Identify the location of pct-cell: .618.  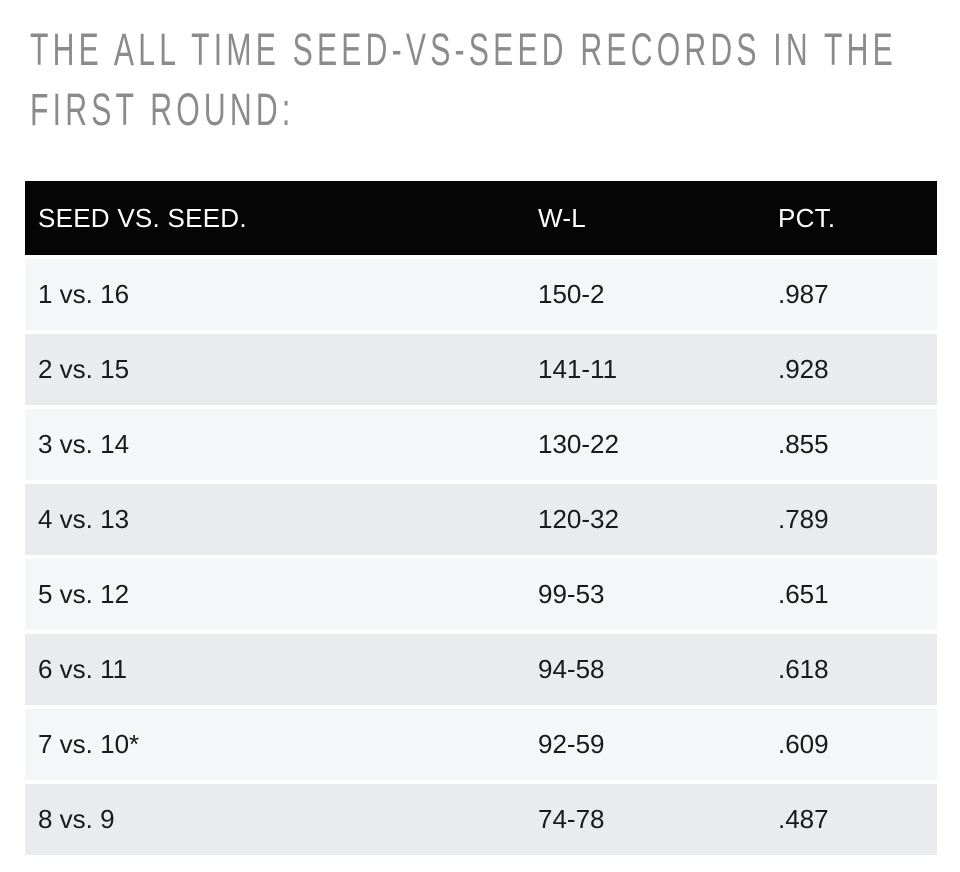
(857, 669).